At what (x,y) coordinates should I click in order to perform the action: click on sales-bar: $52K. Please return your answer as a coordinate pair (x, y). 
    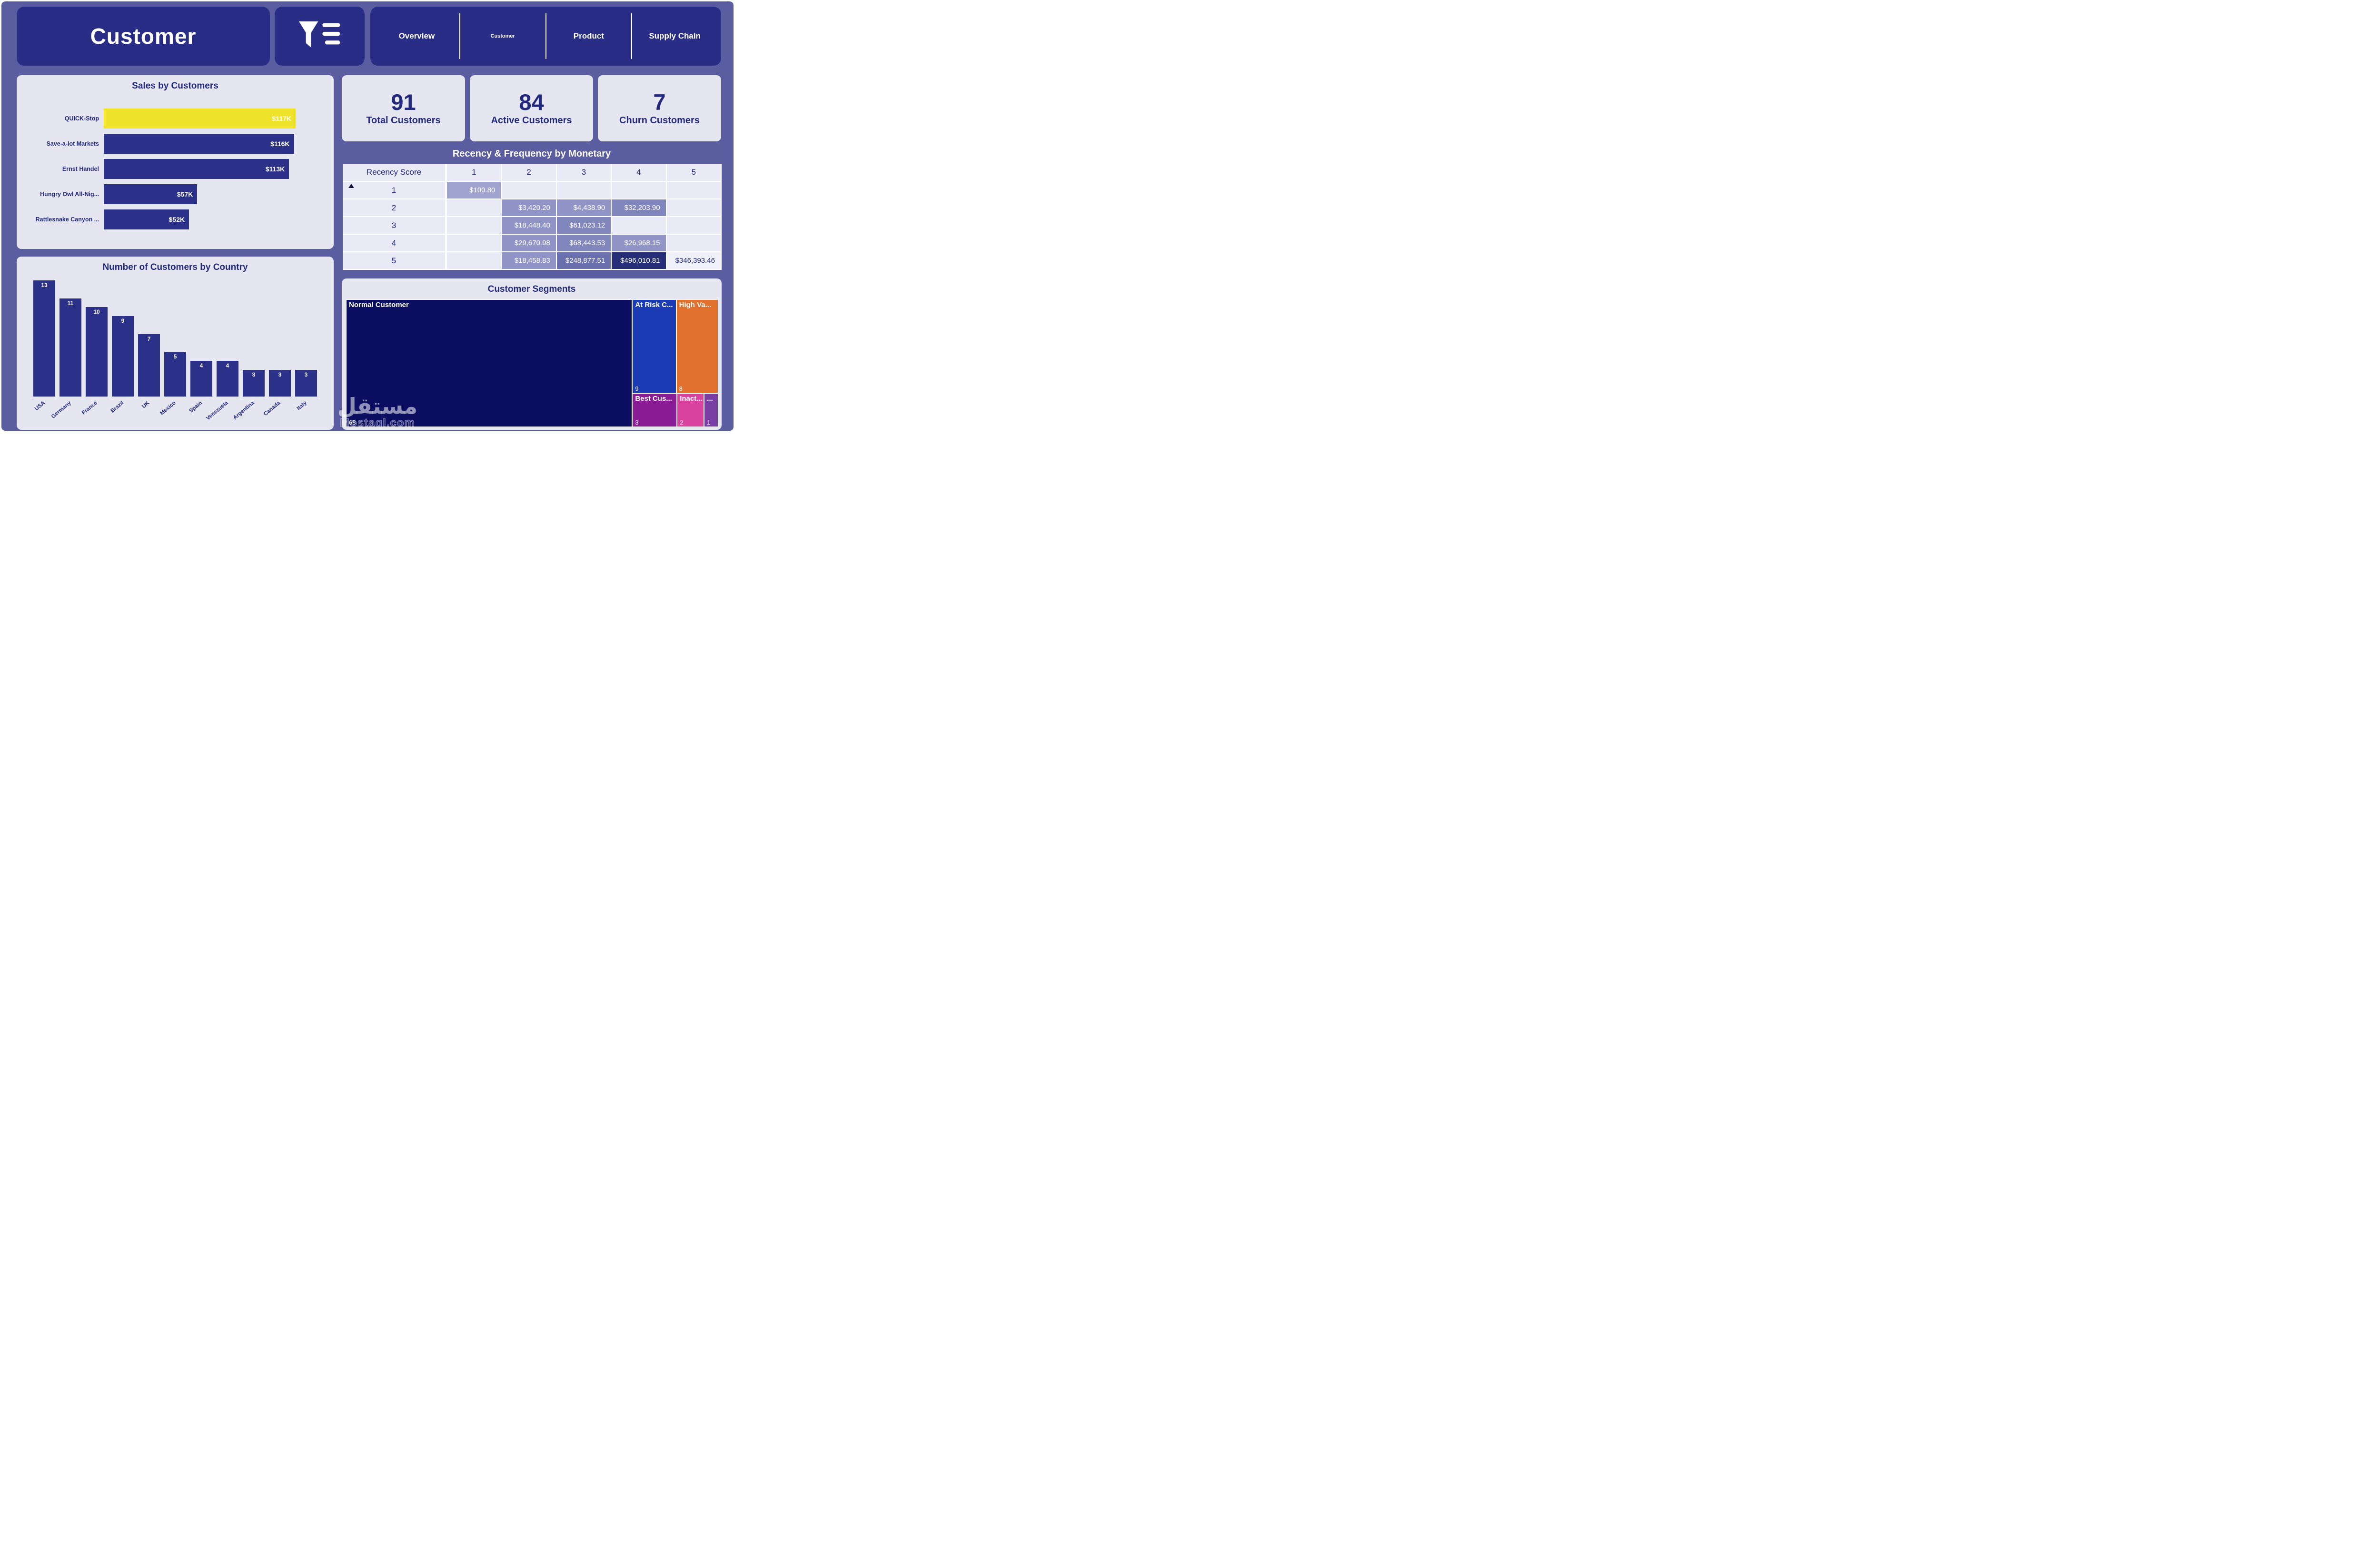
    Looking at the image, I should click on (146, 219).